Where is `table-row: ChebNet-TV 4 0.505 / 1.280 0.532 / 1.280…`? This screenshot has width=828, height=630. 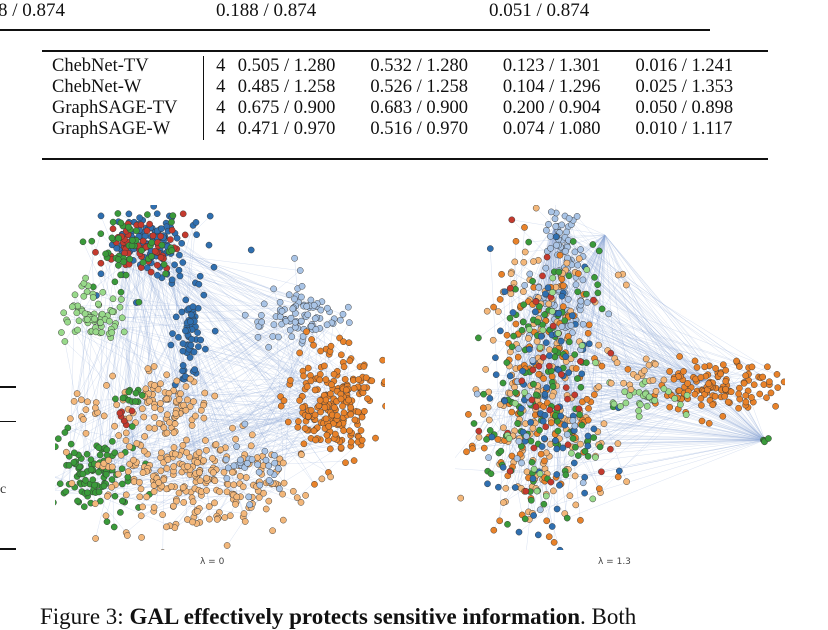 table-row: ChebNet-TV 4 0.505 / 1.280 0.532 / 1.280… is located at coordinates (405, 66).